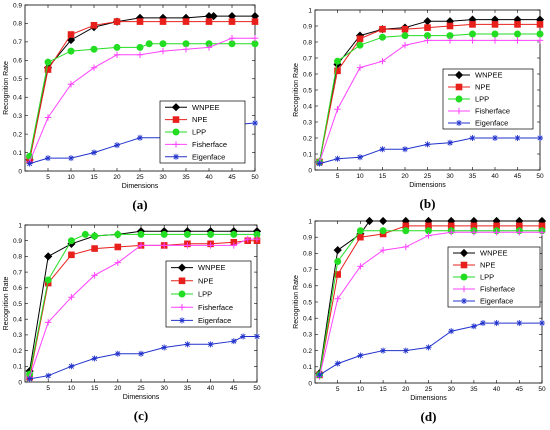 This screenshot has width=550, height=430. I want to click on x-tick-label: 15, so click(383, 176).